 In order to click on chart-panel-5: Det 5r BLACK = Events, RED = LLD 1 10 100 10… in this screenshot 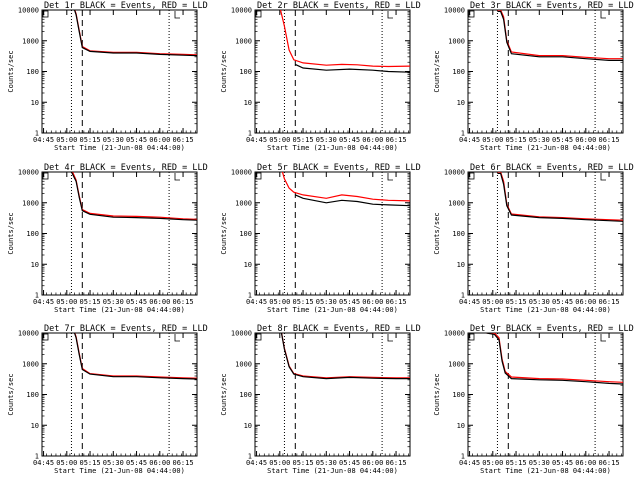, I will do `click(320, 238)`.